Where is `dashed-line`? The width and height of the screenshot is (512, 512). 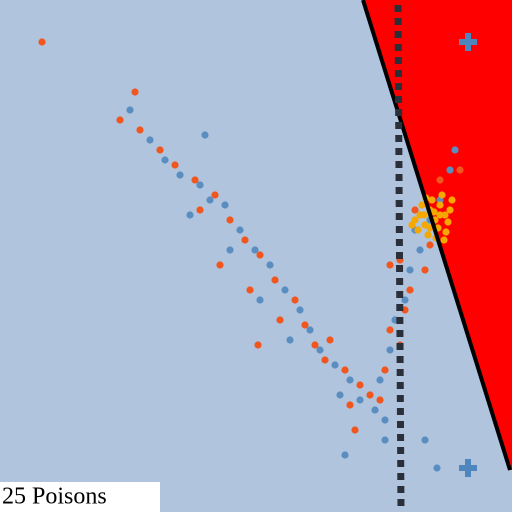 dashed-line is located at coordinates (399, 258).